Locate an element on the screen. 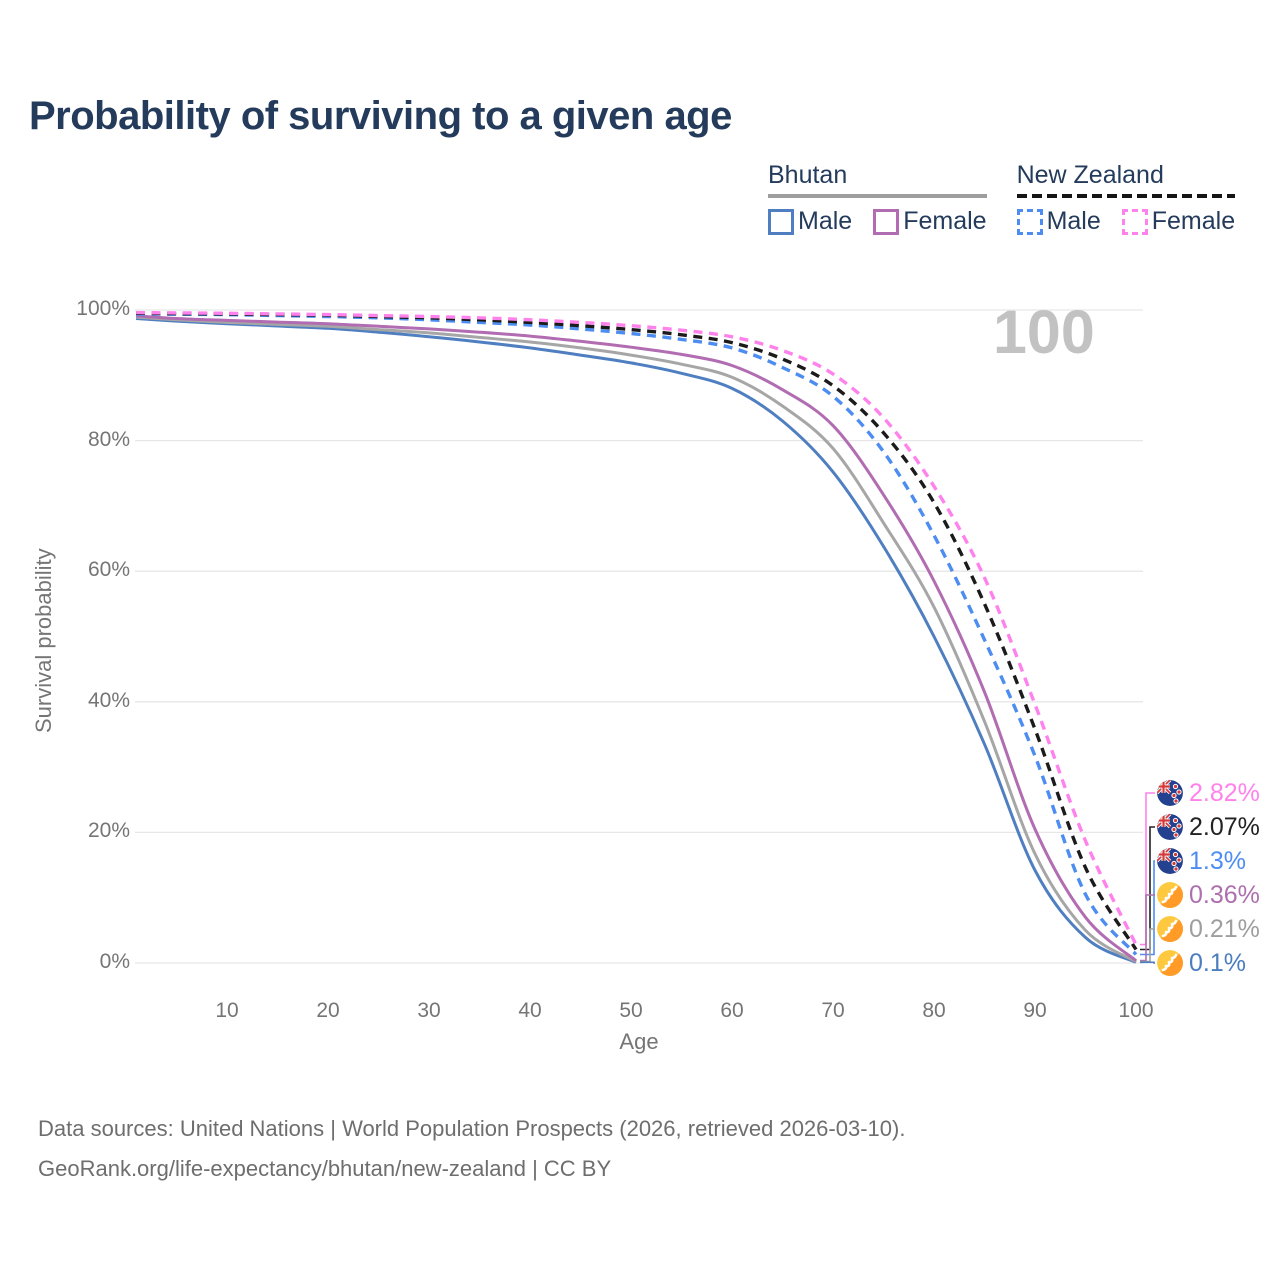 The height and width of the screenshot is (1280, 1280). legend-item-nz-female: Female is located at coordinates (1178, 221).